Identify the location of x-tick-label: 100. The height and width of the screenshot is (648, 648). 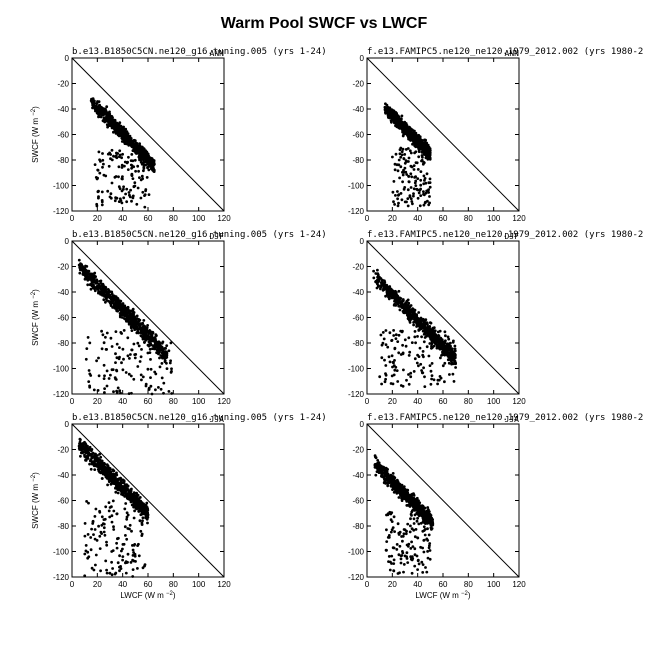
(494, 584).